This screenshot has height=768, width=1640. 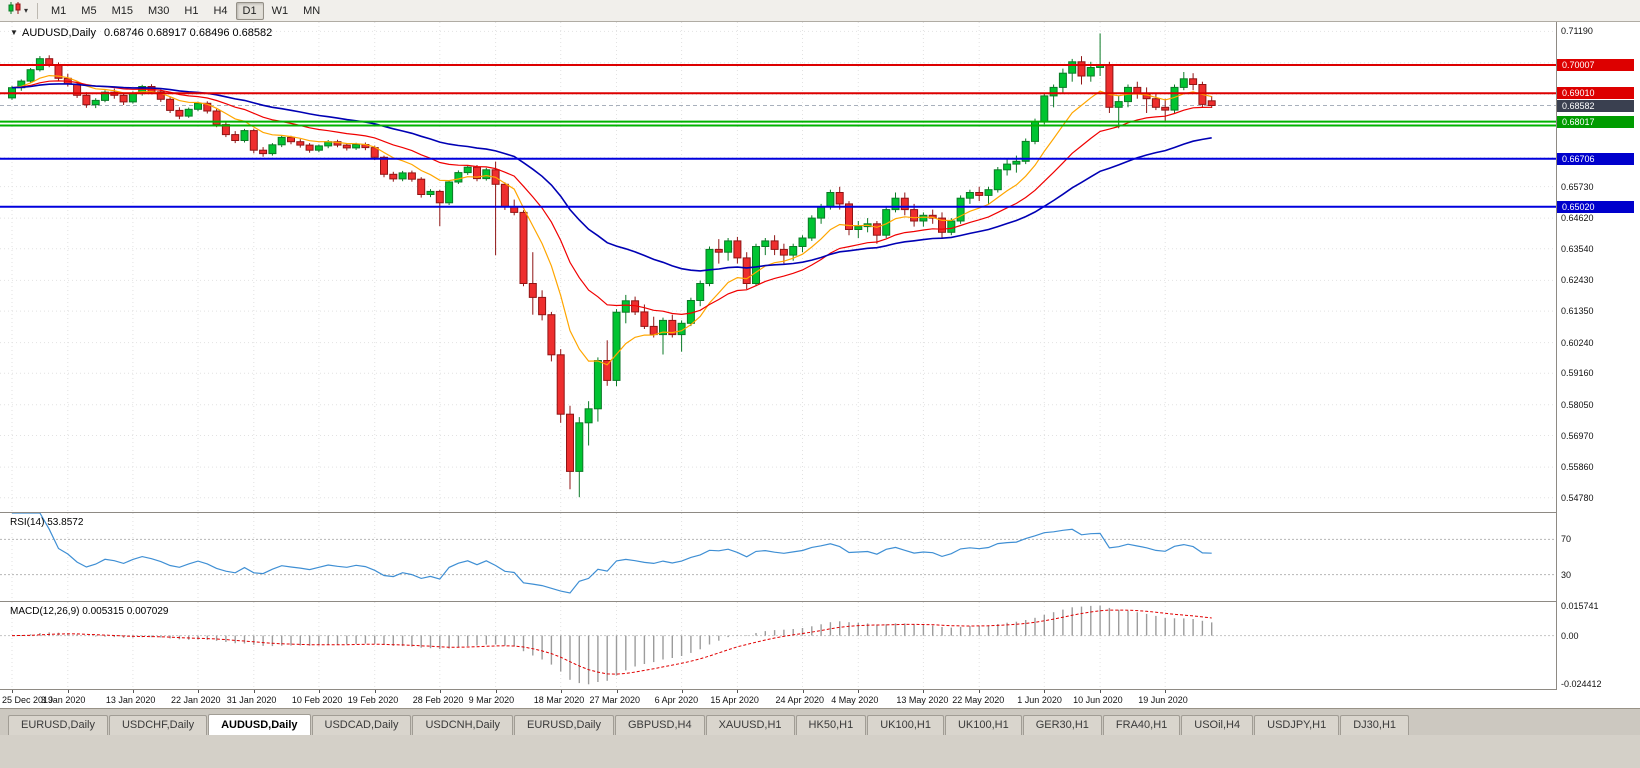 I want to click on macd-scale-label: 0.00, so click(x=1570, y=635).